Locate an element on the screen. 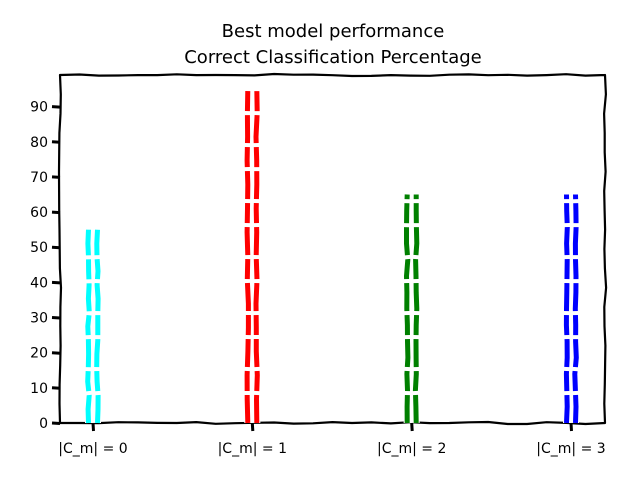 The image size is (640, 480). y-tick-label: 0 is located at coordinates (43, 424).